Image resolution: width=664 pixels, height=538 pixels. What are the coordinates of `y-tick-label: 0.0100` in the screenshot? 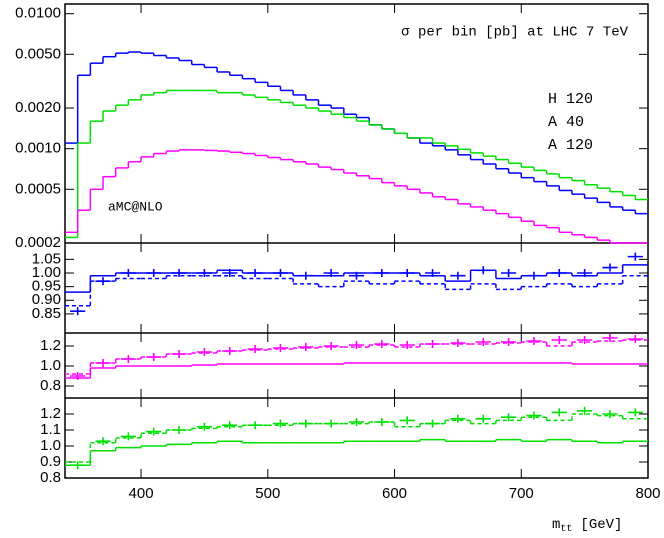 It's located at (38, 13).